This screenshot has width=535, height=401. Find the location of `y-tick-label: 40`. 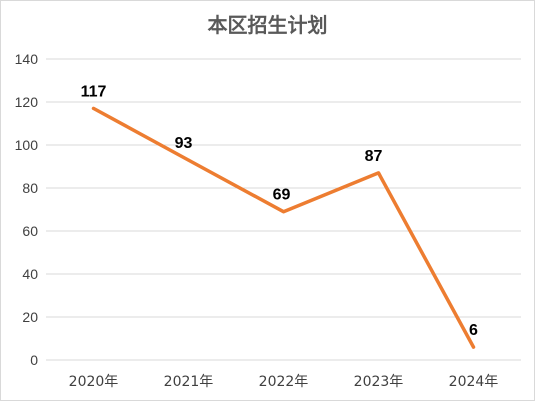

y-tick-label: 40 is located at coordinates (30, 274).